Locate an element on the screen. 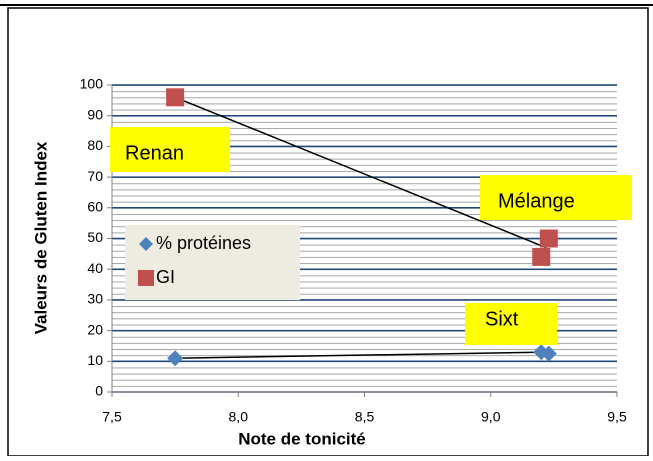 This screenshot has height=461, width=653. y-tick-label: 20 is located at coordinates (95, 329).